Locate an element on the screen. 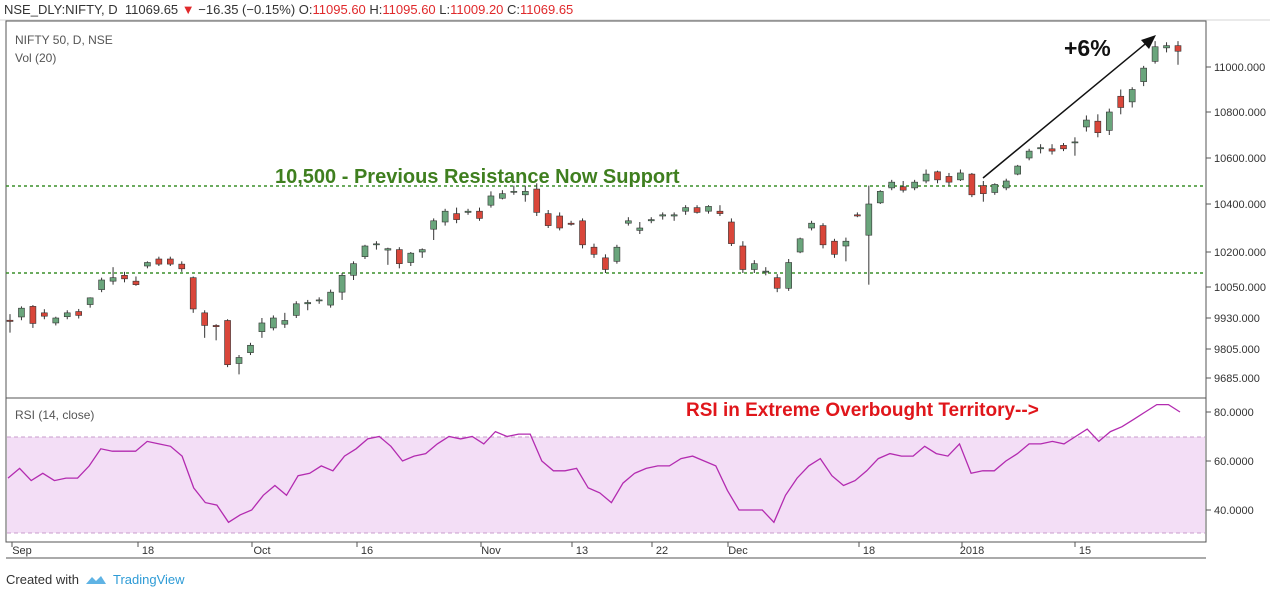  time-tick-label: Nov is located at coordinates (491, 551).